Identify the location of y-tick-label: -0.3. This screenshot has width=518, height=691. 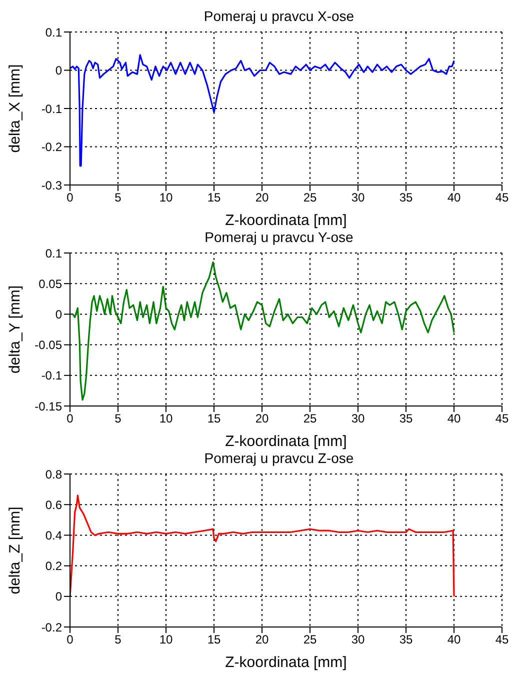
(51, 185).